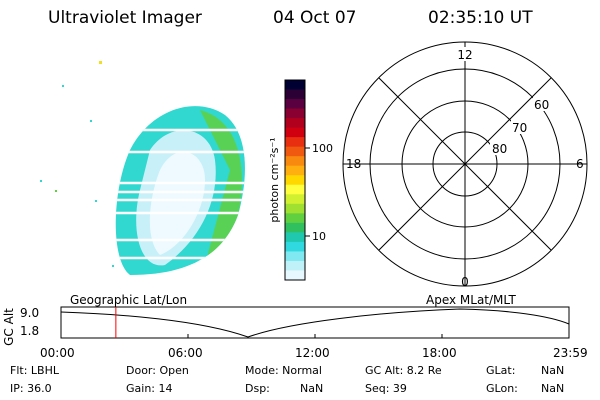  Describe the element at coordinates (501, 370) in the screenshot. I see `status-glat-label: GLat:` at that location.